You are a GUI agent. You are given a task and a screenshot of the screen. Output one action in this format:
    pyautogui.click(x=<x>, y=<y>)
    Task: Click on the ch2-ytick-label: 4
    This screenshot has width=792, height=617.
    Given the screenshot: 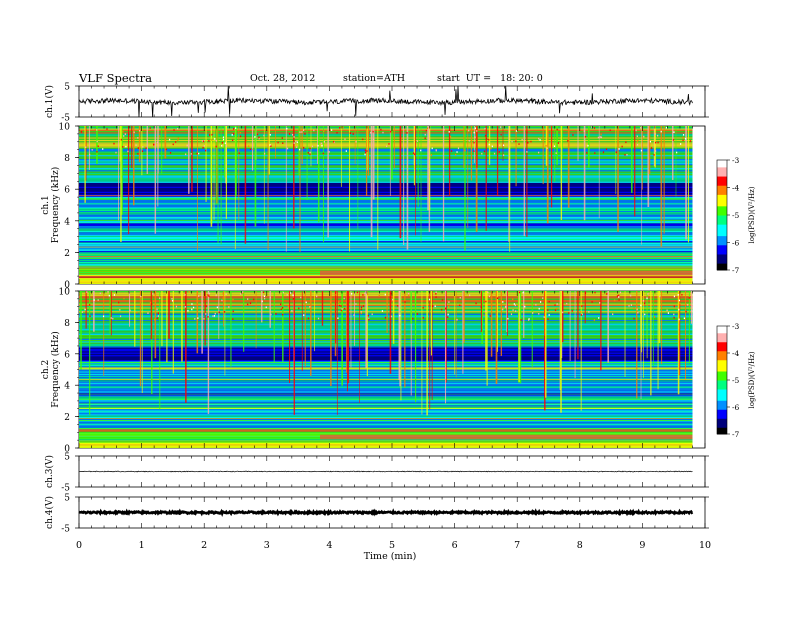 What is the action you would take?
    pyautogui.click(x=67, y=387)
    